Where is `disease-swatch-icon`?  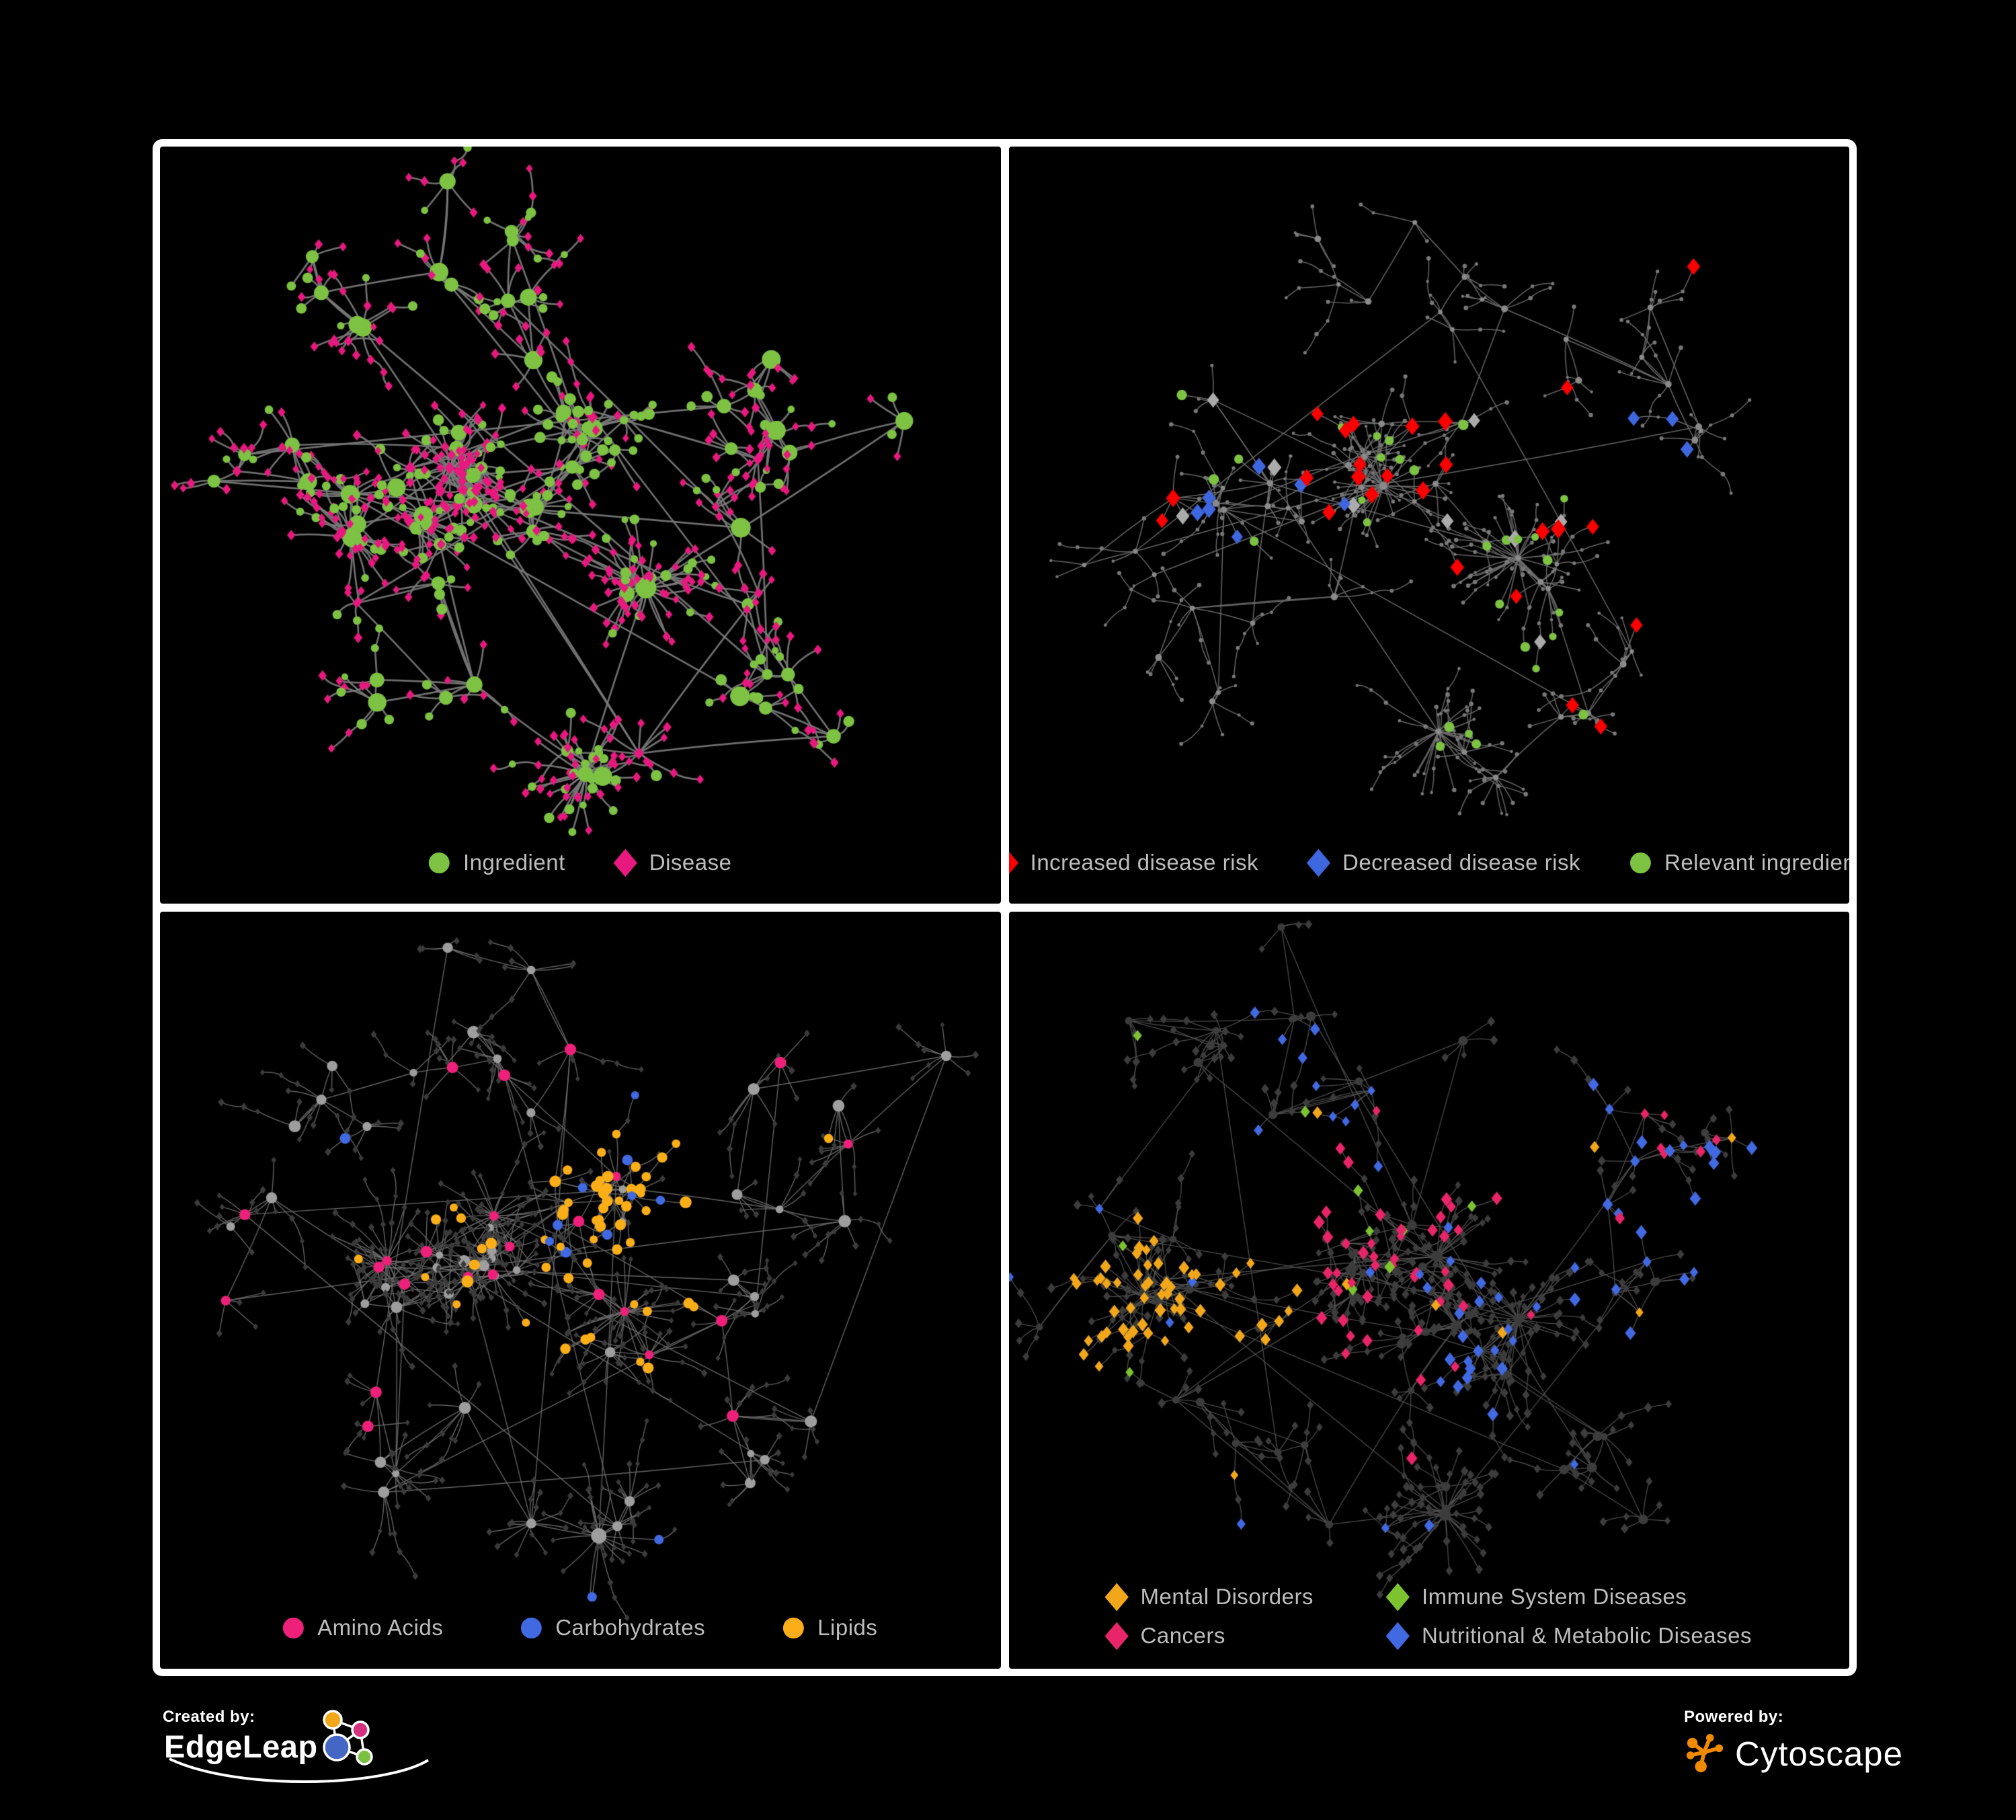
disease-swatch-icon is located at coordinates (625, 862).